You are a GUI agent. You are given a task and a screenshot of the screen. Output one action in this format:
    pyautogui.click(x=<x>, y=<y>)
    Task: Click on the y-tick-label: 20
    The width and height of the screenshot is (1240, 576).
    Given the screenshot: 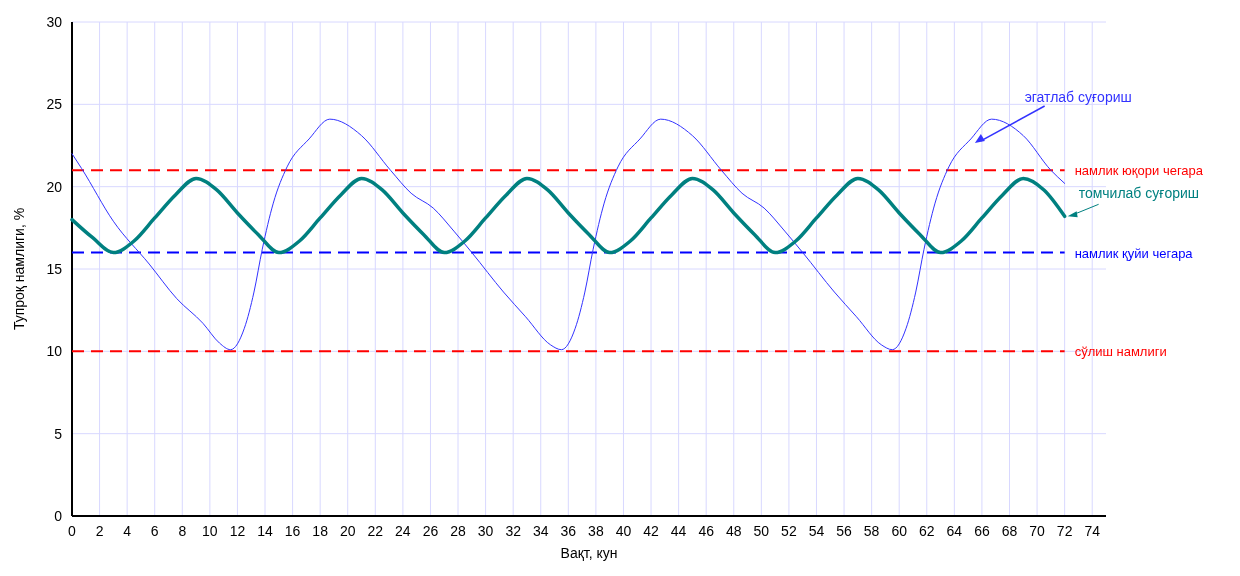 What is the action you would take?
    pyautogui.click(x=54, y=186)
    